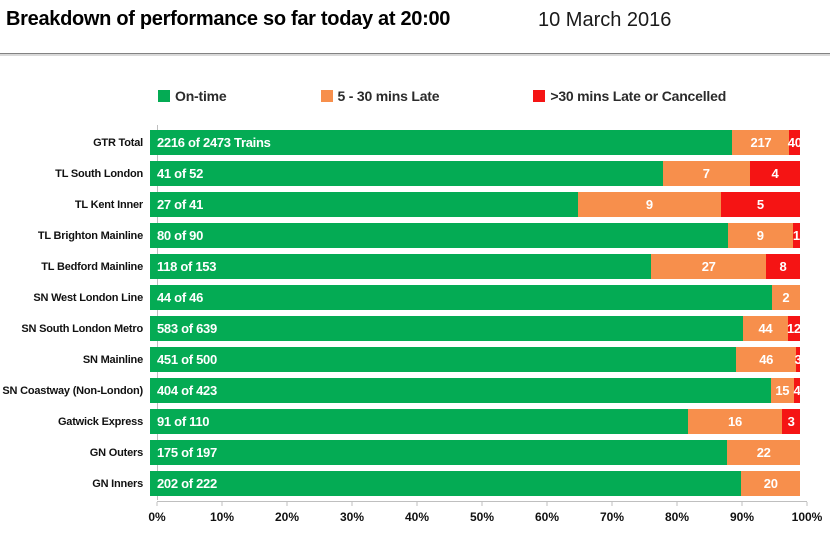 Image resolution: width=830 pixels, height=540 pixels. I want to click on bar-segment-late: 20, so click(770, 483).